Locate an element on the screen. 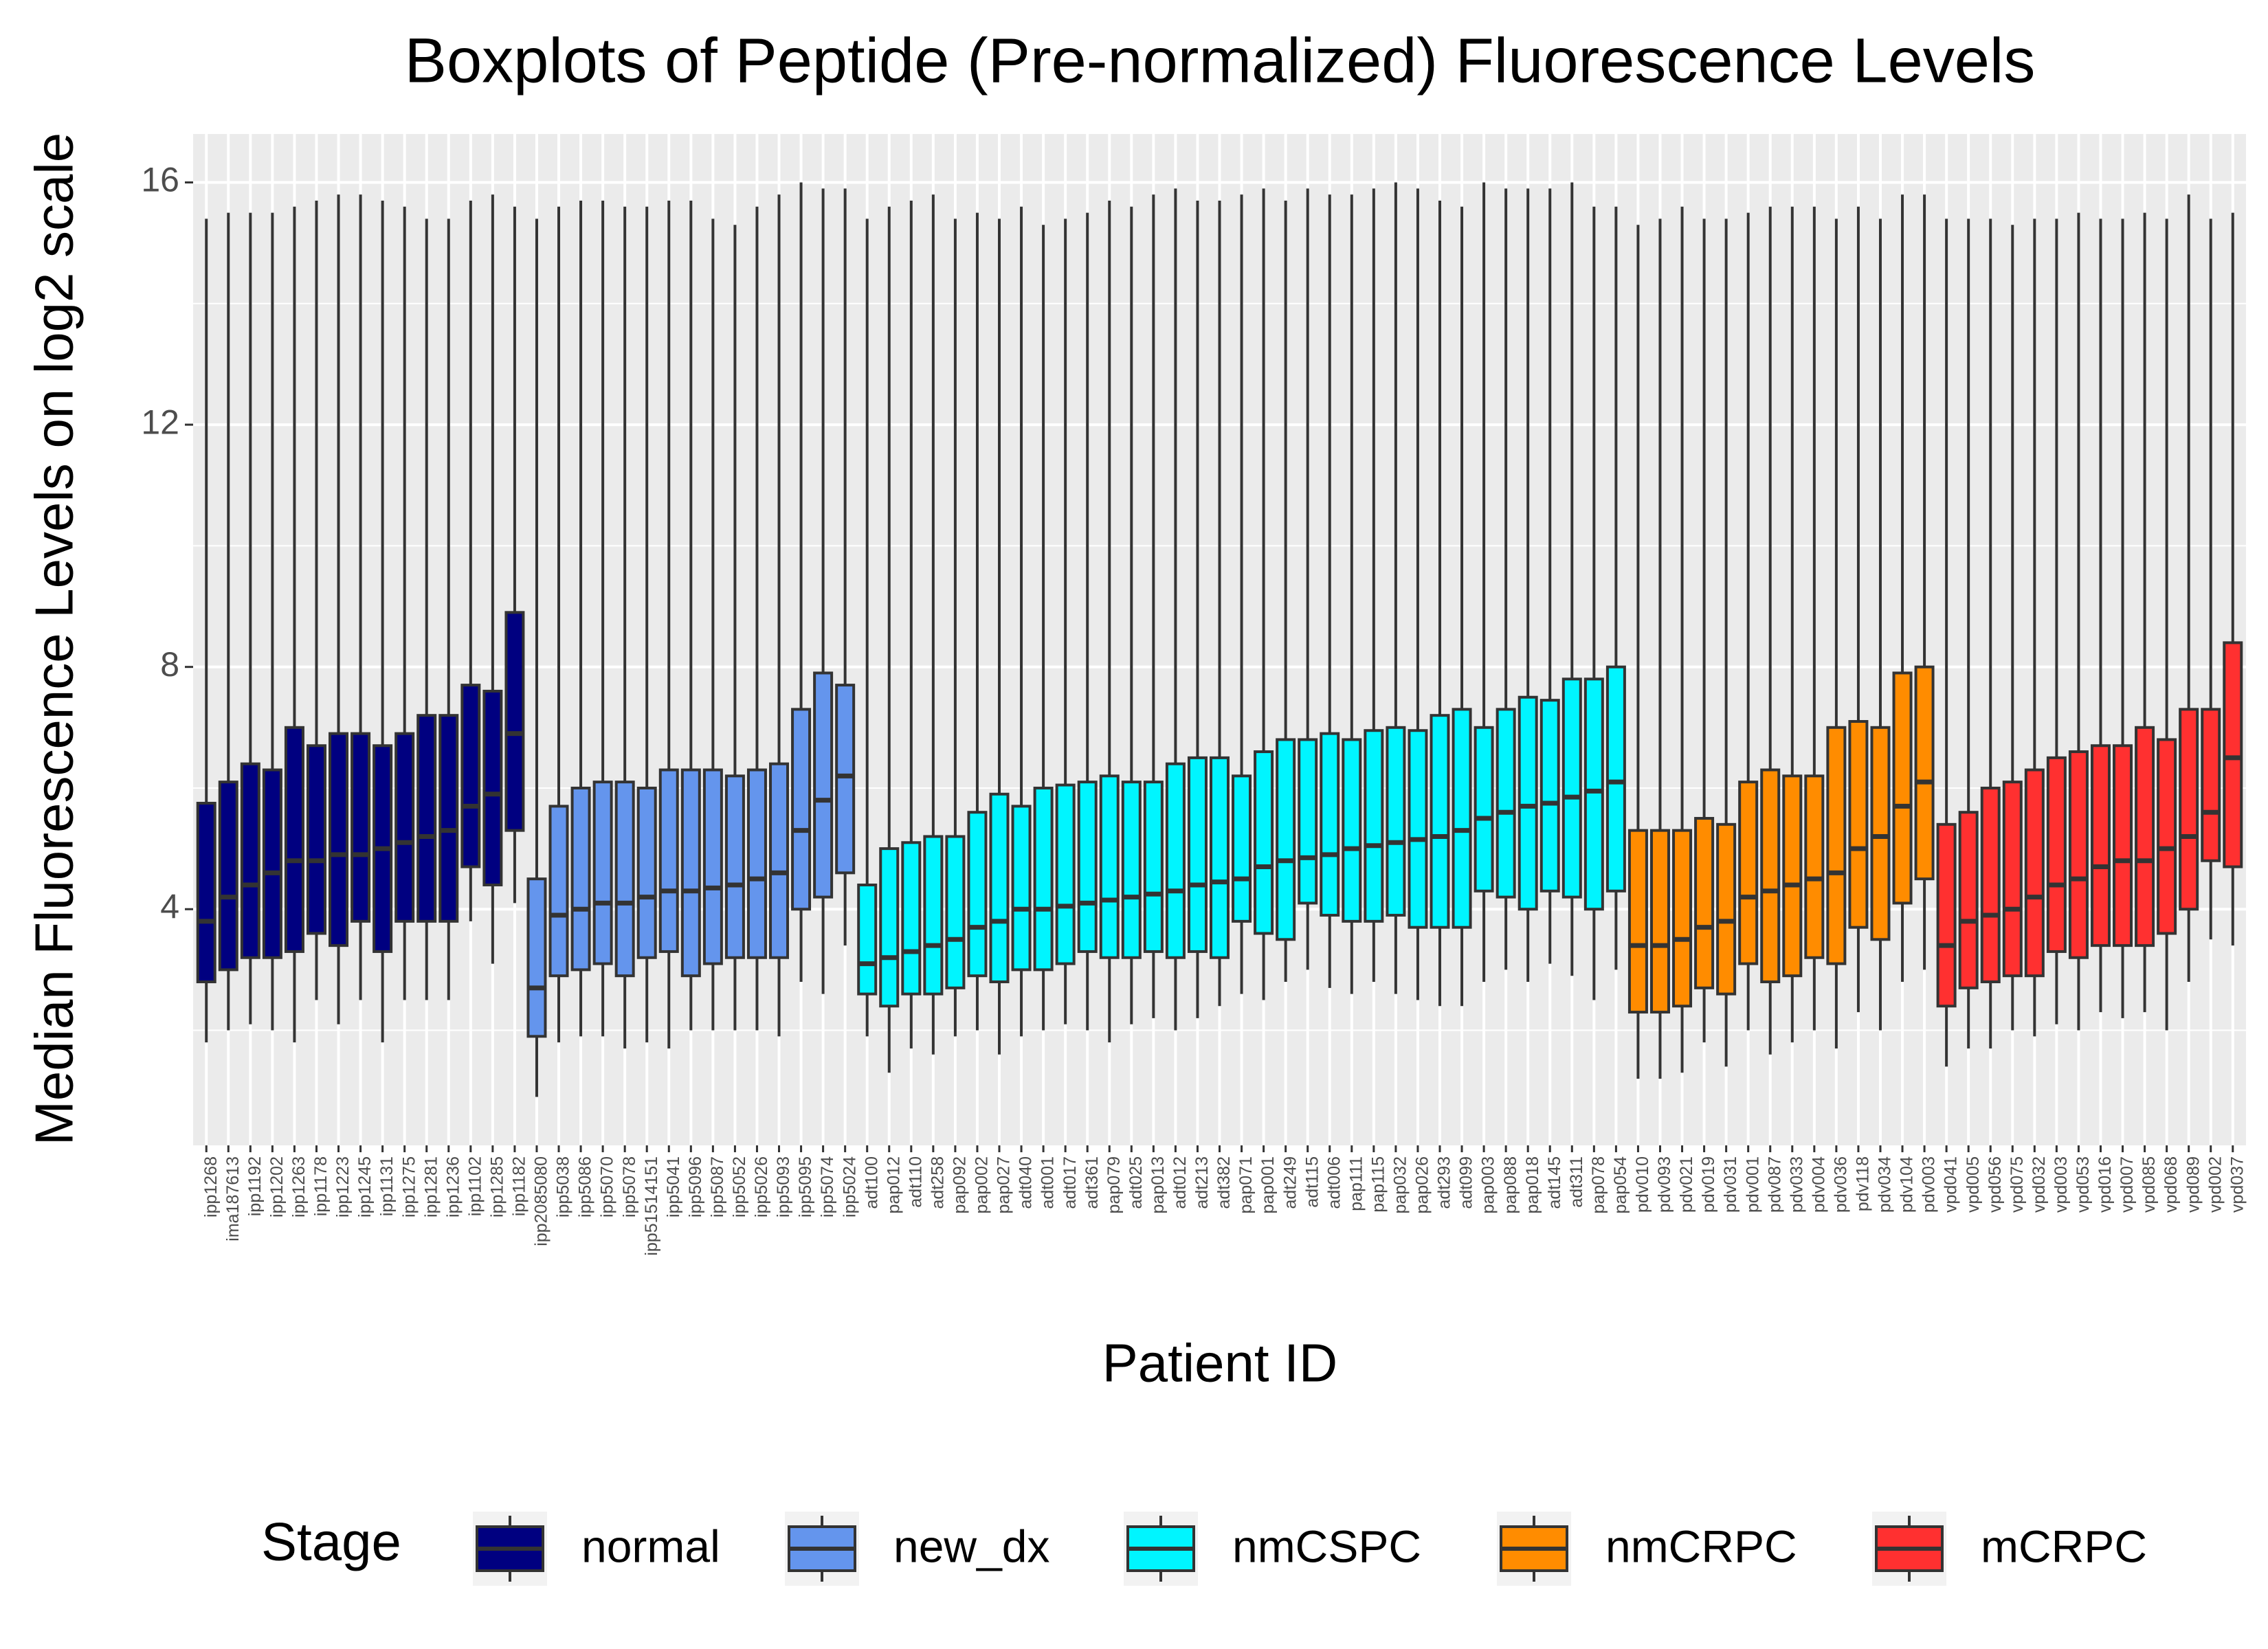 This screenshot has height=1649, width=2268. legend-label: nmCSPC is located at coordinates (1326, 1546).